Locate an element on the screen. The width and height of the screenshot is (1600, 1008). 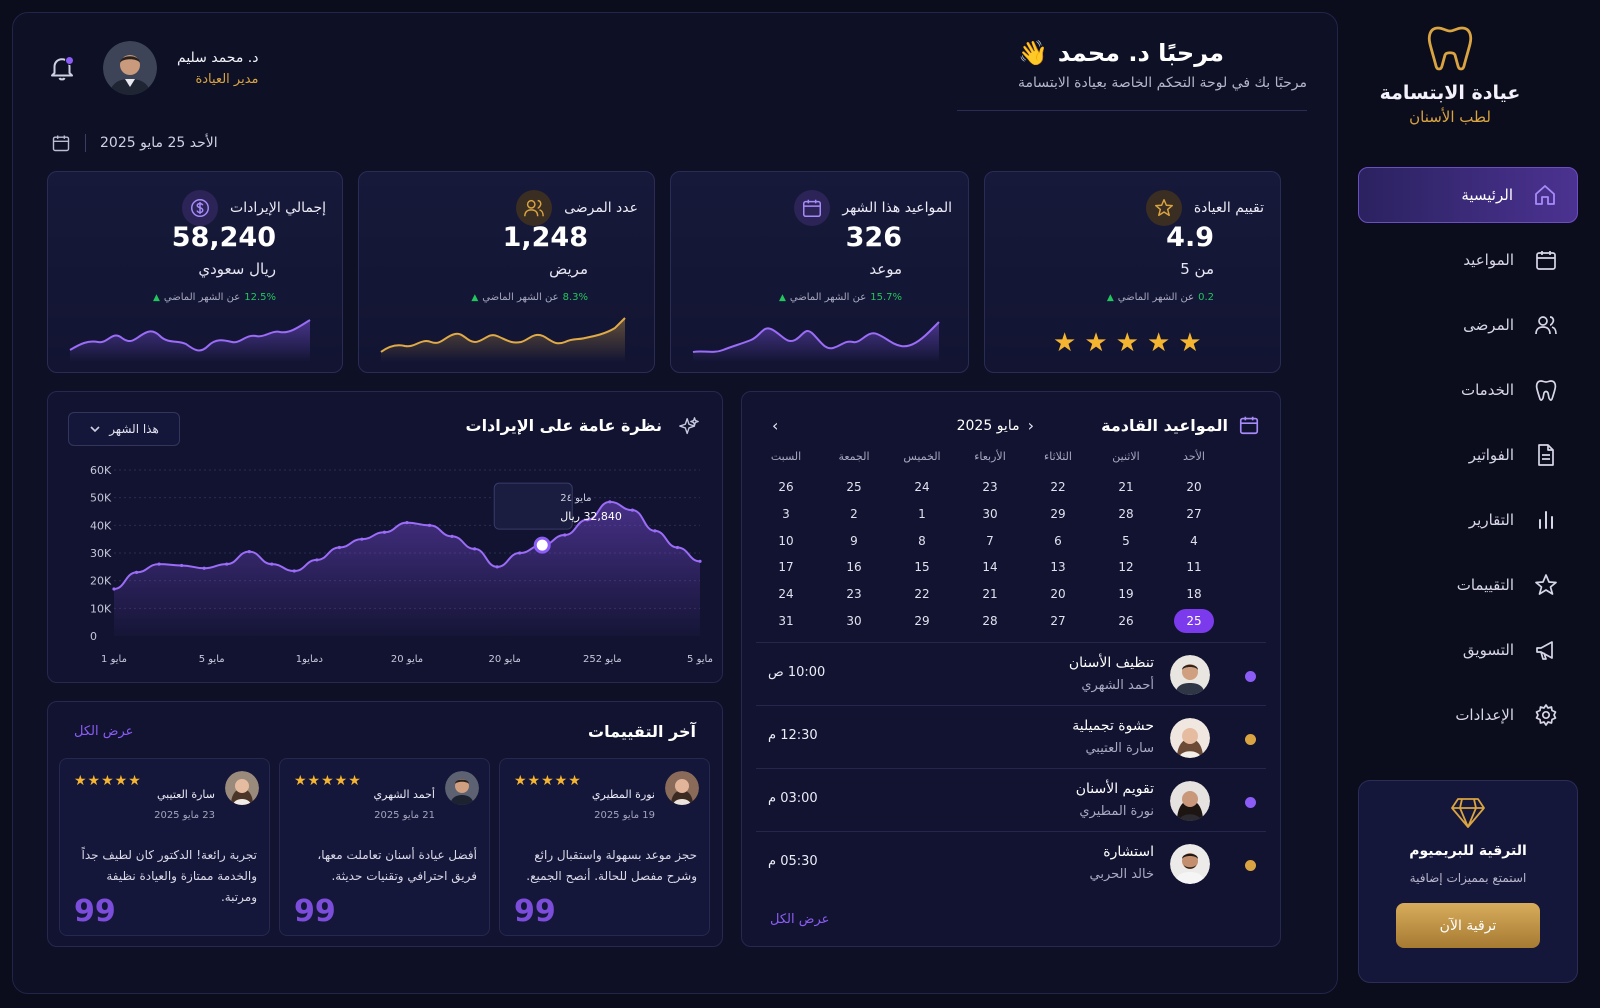
calendar-day: 18 is located at coordinates (1194, 594).